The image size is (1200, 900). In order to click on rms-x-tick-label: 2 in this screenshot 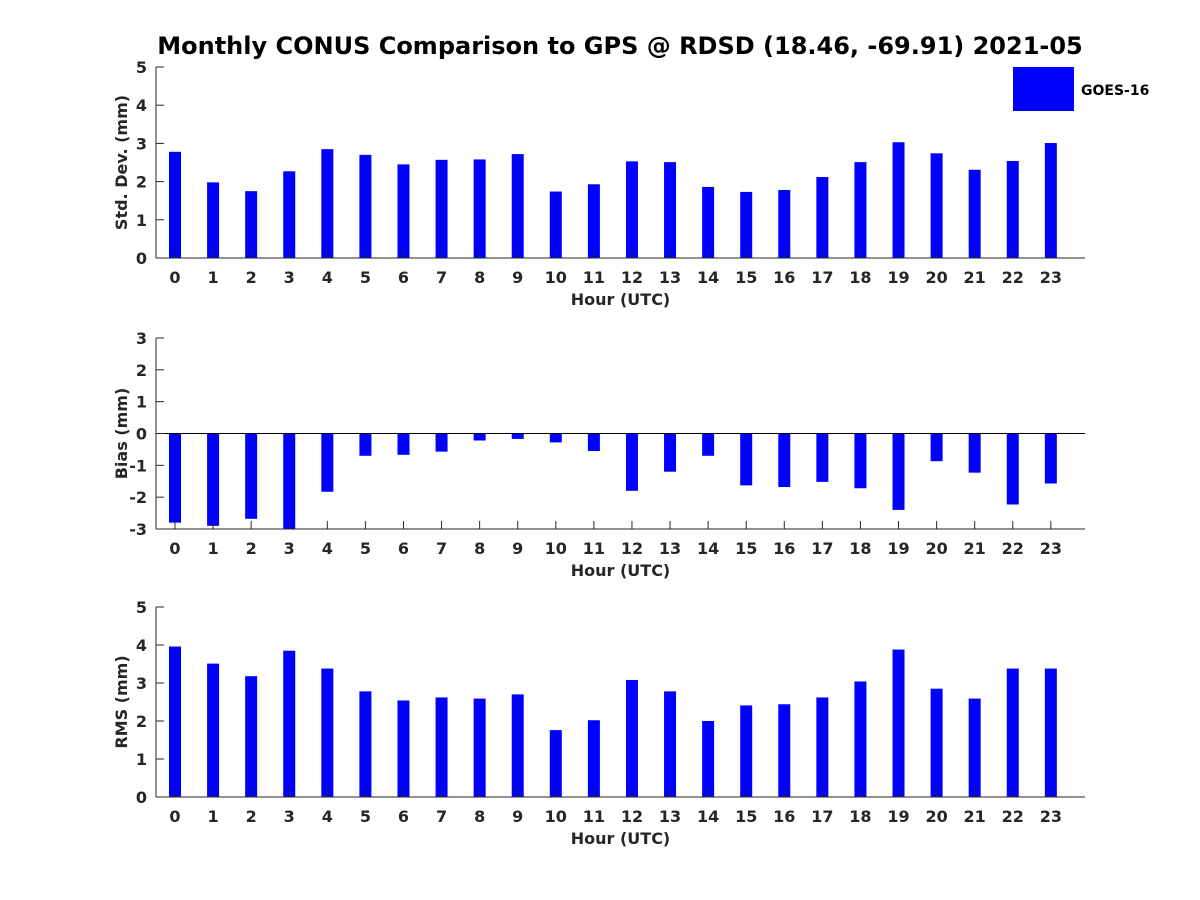, I will do `click(251, 816)`.